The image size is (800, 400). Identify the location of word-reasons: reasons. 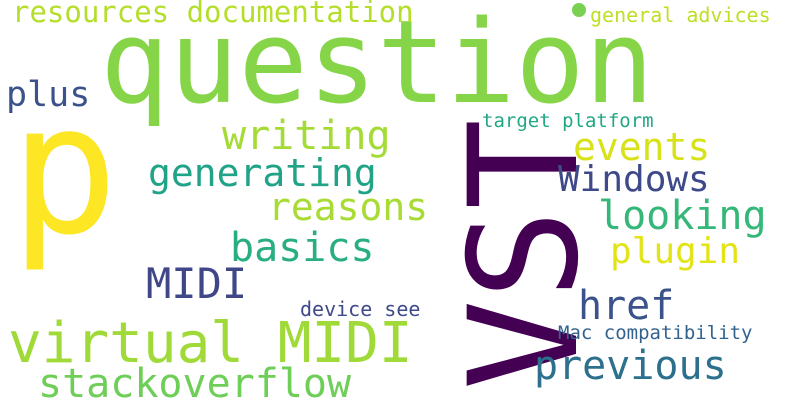
(348, 207).